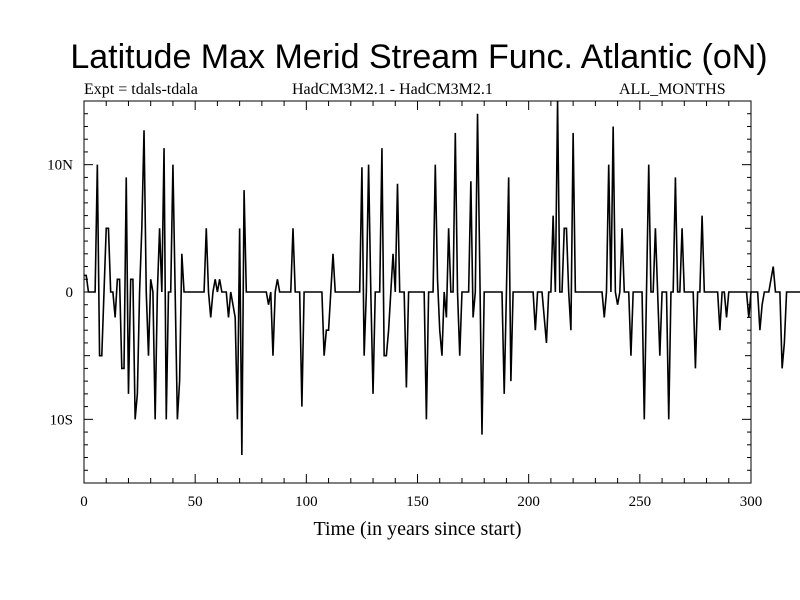 The width and height of the screenshot is (800, 600). Describe the element at coordinates (306, 502) in the screenshot. I see `x-tick-label: 100` at that location.